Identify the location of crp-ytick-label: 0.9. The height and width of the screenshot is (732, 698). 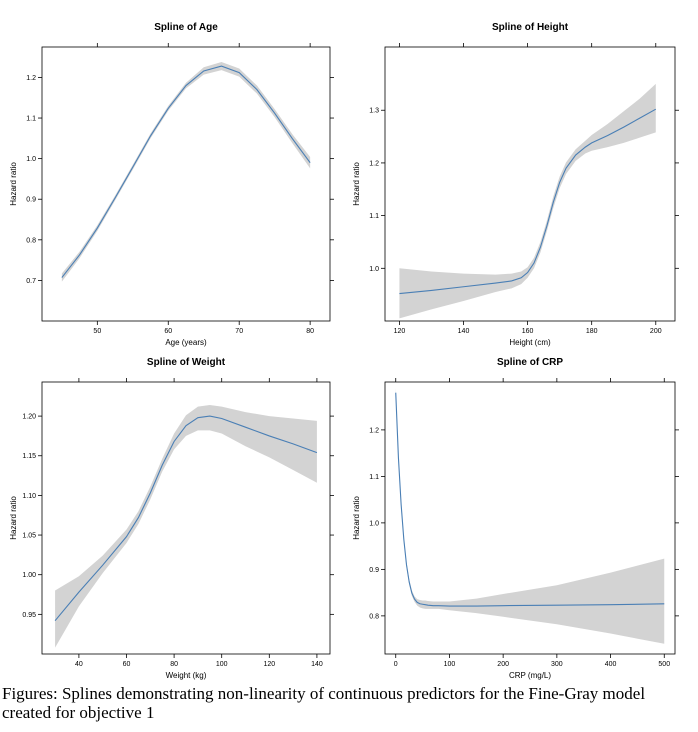
(374, 570).